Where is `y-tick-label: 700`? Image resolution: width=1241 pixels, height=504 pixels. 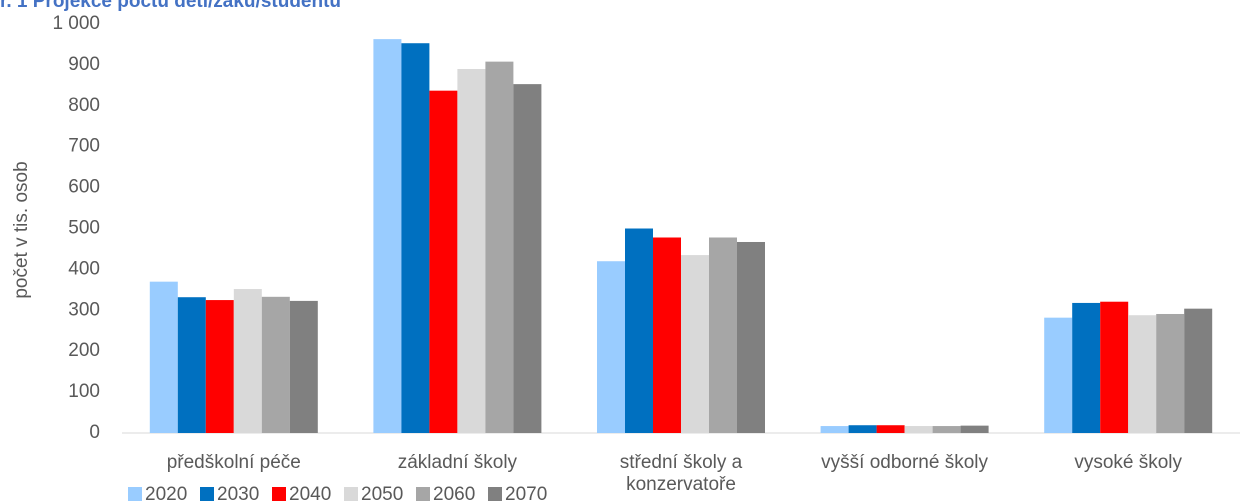 y-tick-label: 700 is located at coordinates (84, 146).